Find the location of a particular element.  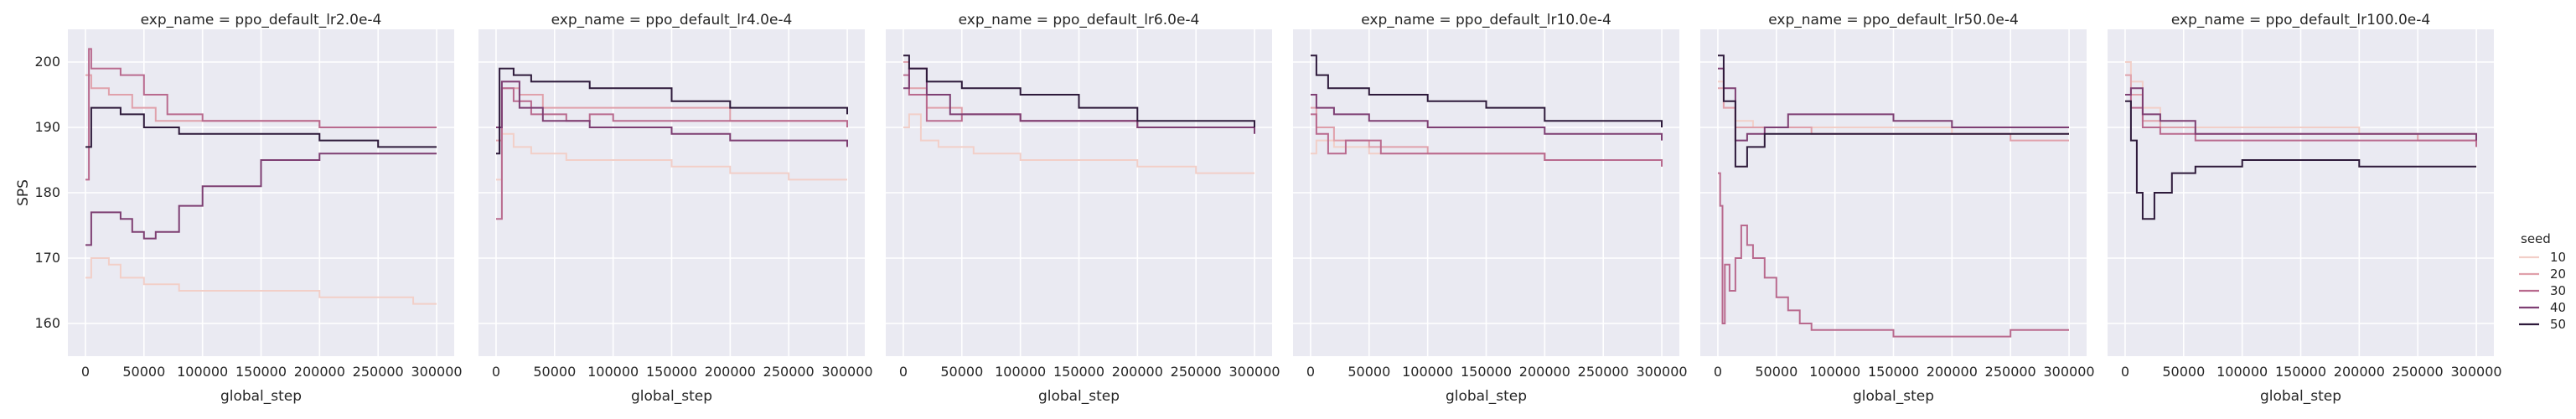

y-tick-label: 190 is located at coordinates (47, 127).